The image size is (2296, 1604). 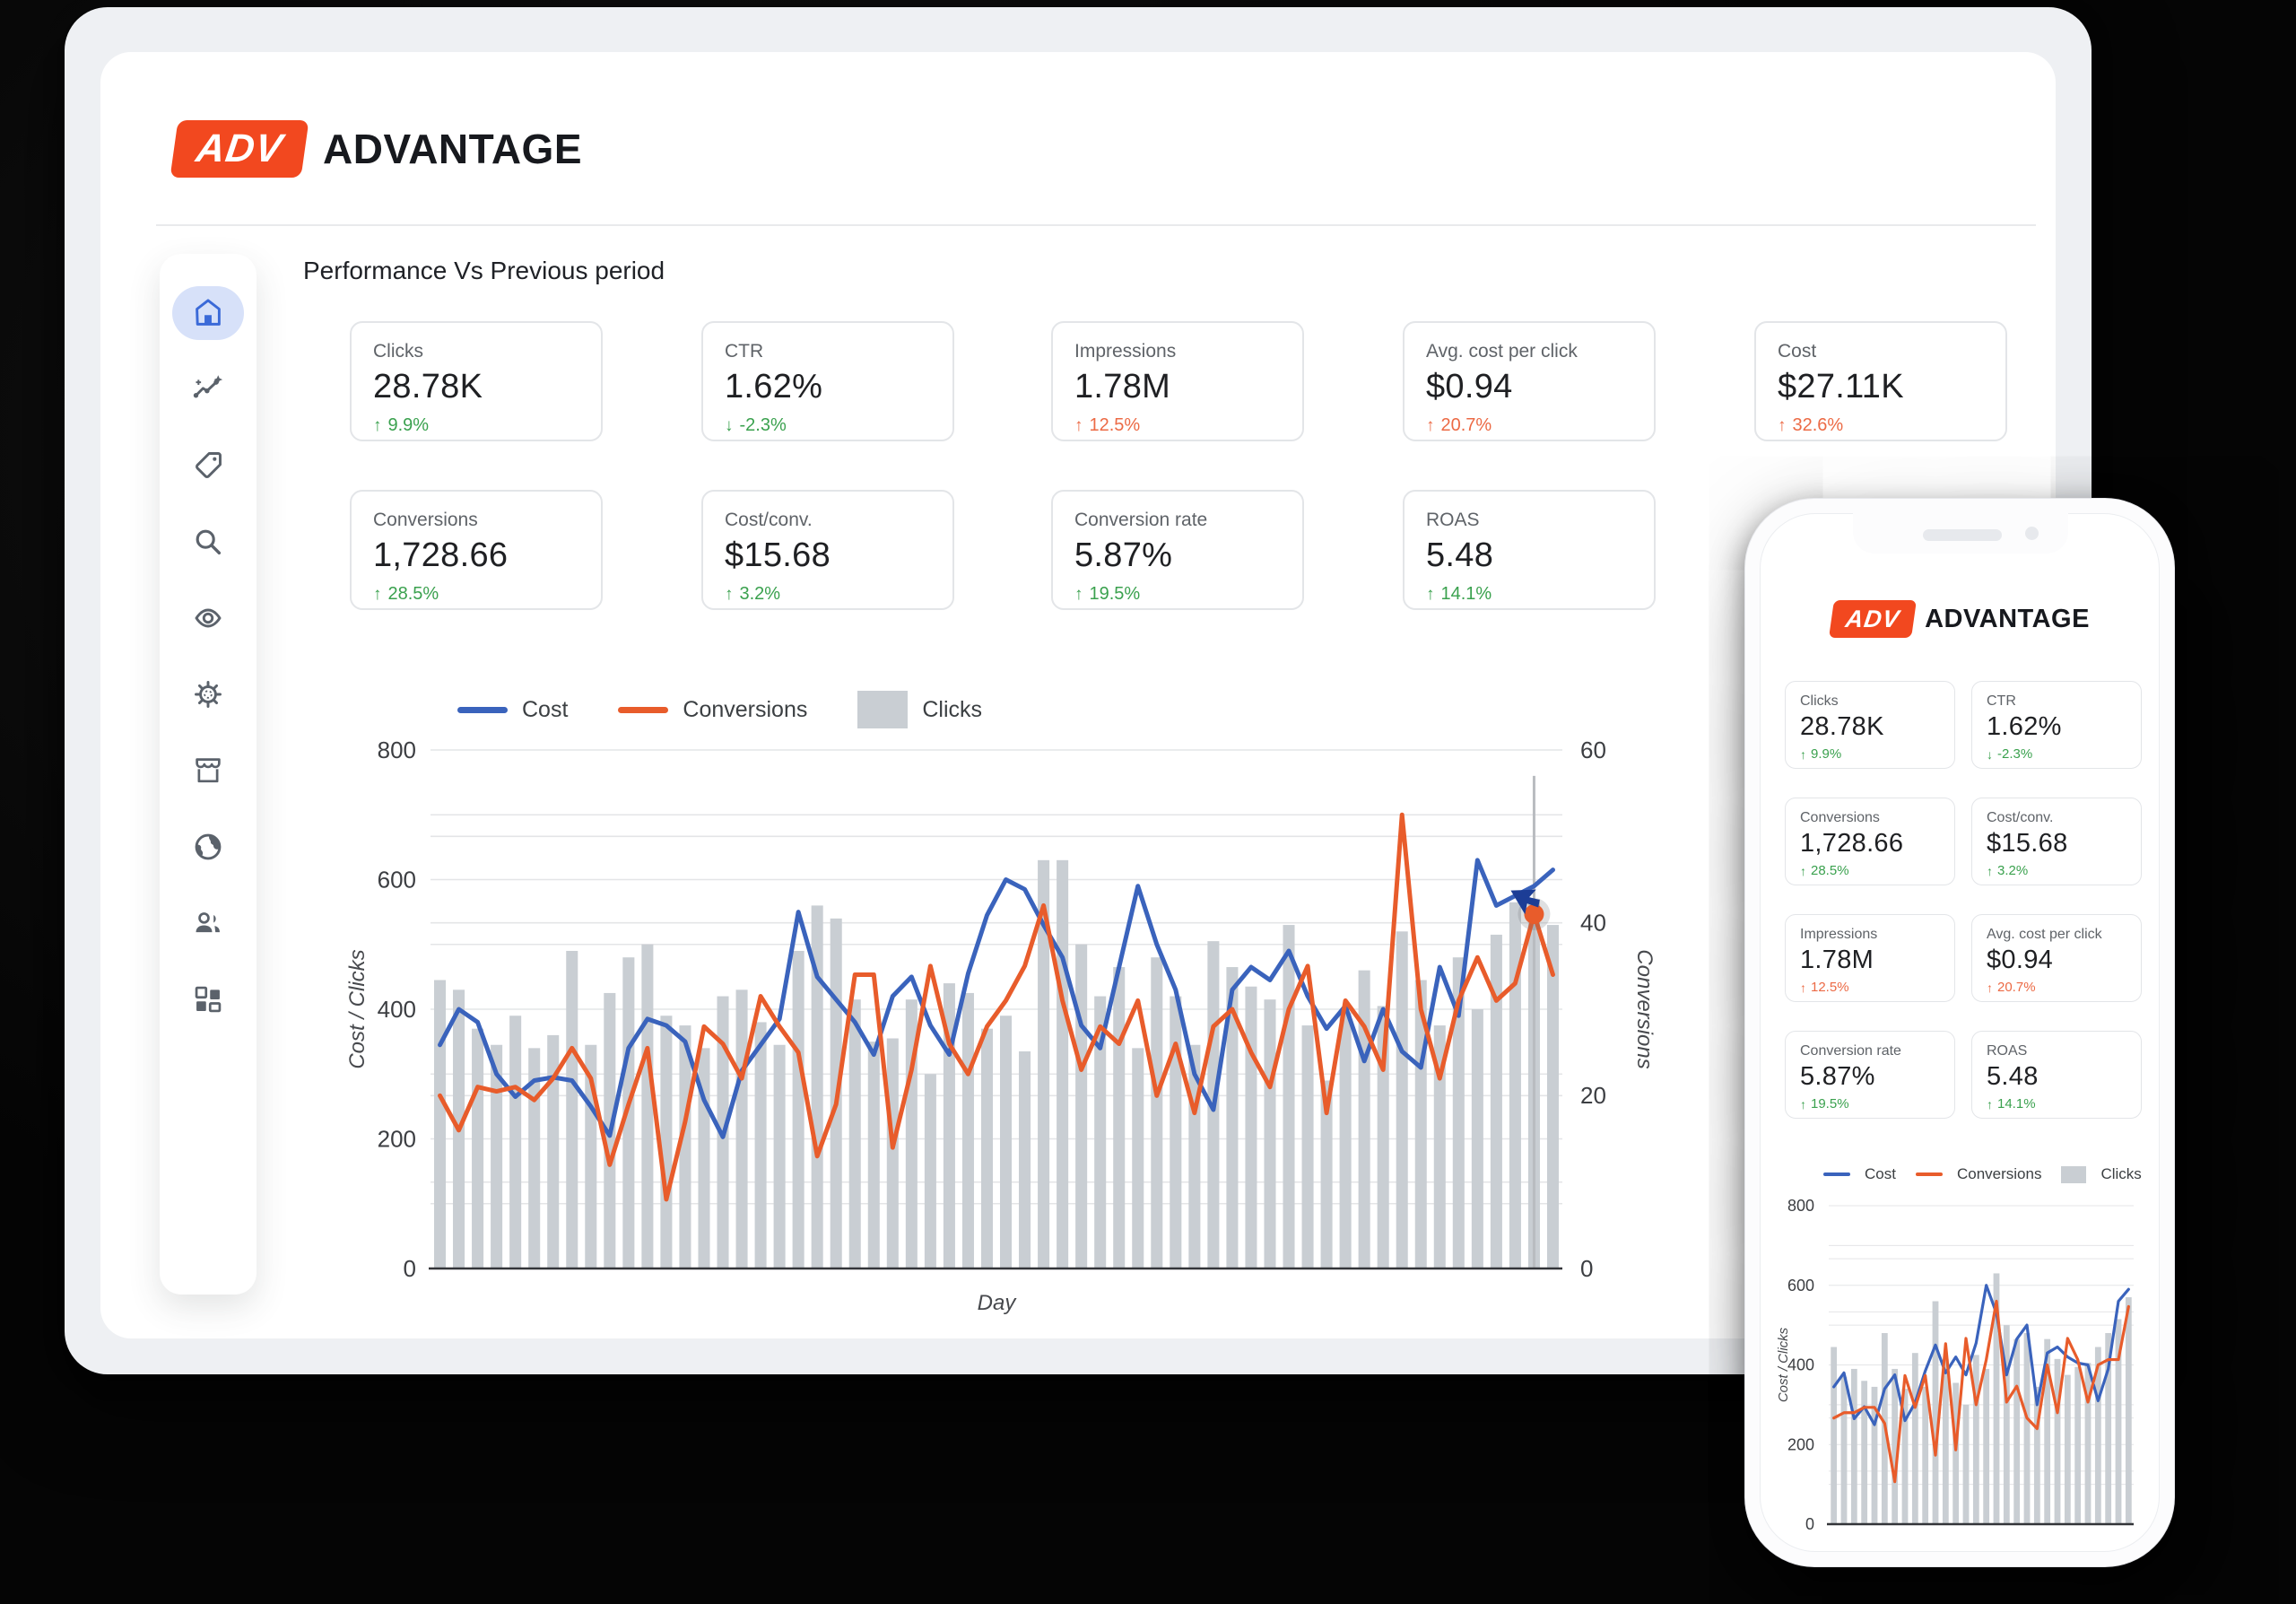 I want to click on kpi-value: 5.48, so click(x=1460, y=555).